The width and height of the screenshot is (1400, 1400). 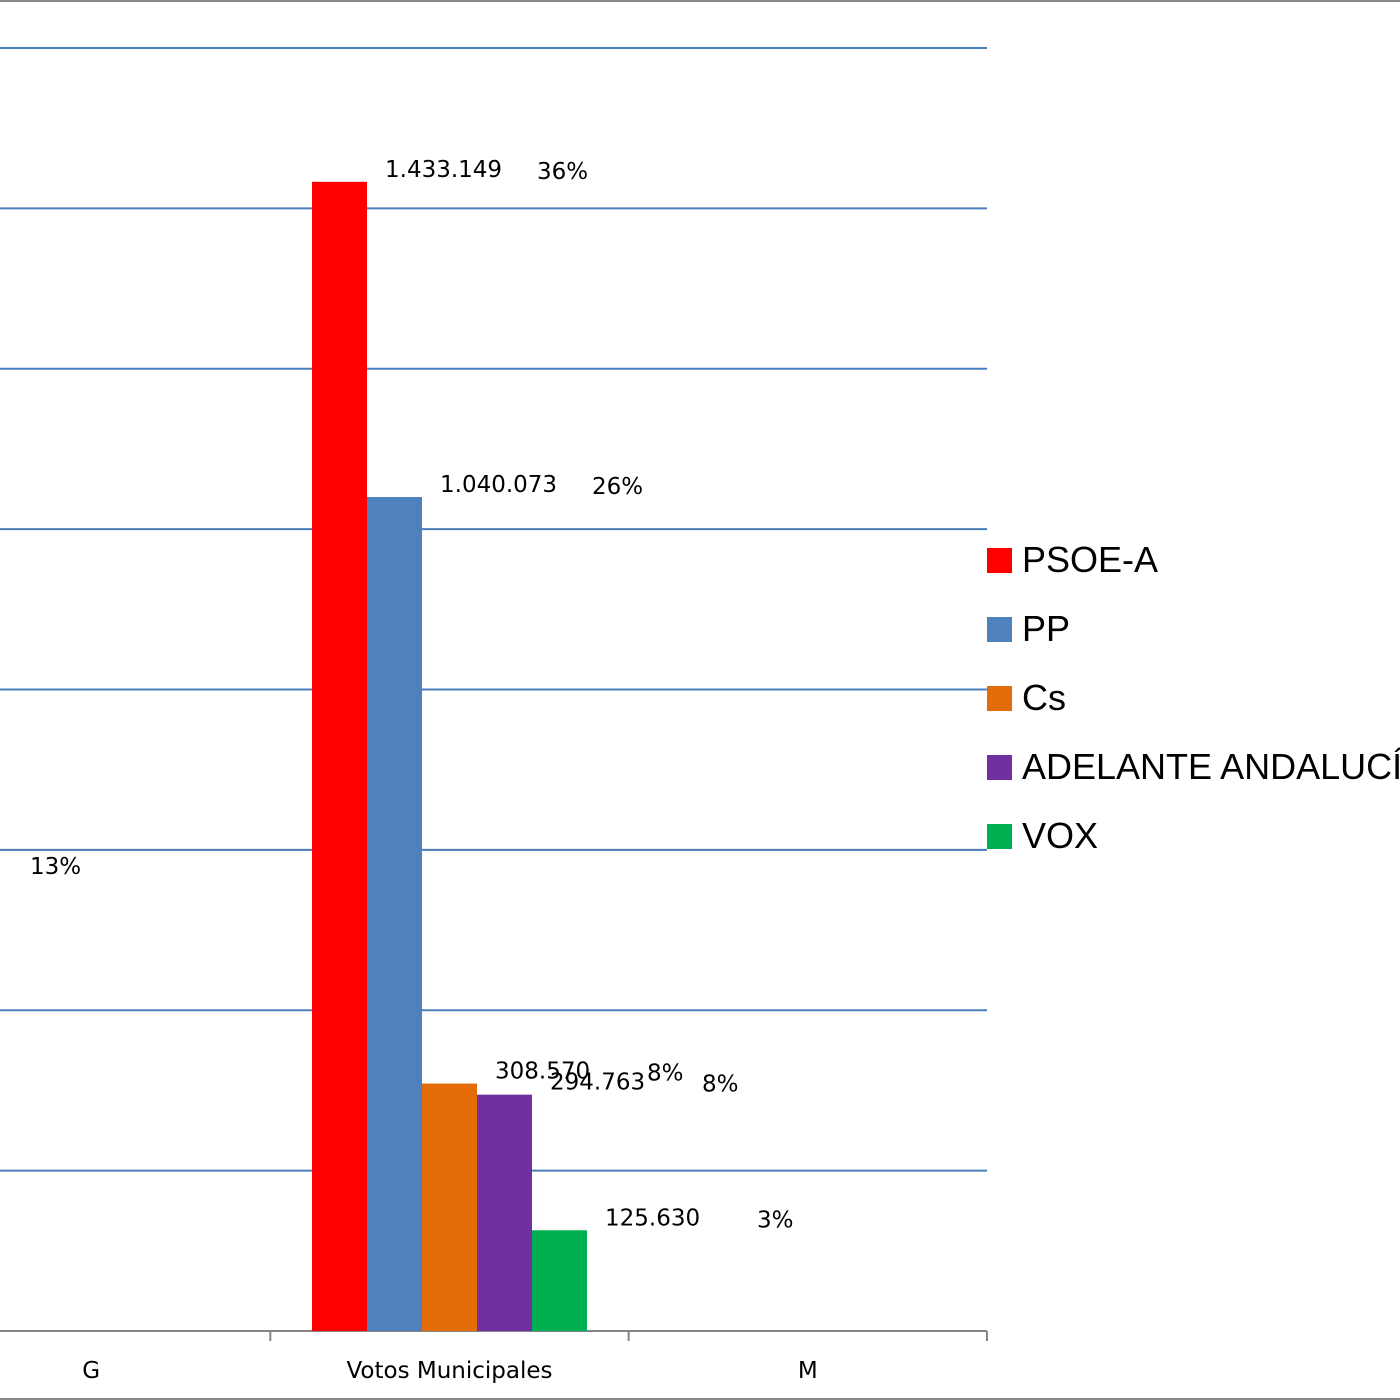 I want to click on bar-psoe-a, so click(x=339, y=756).